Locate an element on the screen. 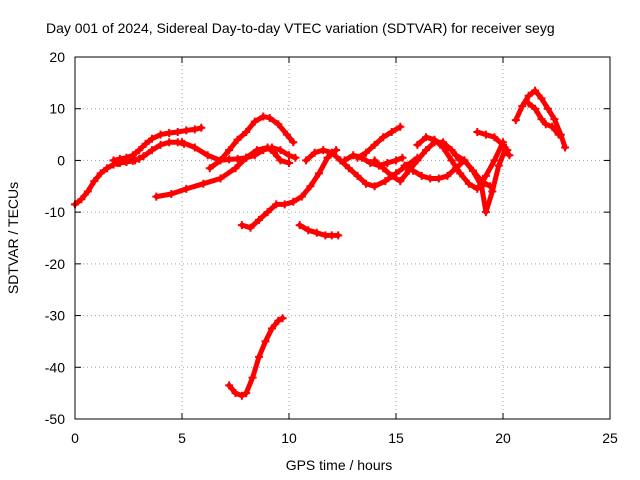 The image size is (640, 480). y-tick-label: -50 is located at coordinates (55, 419).